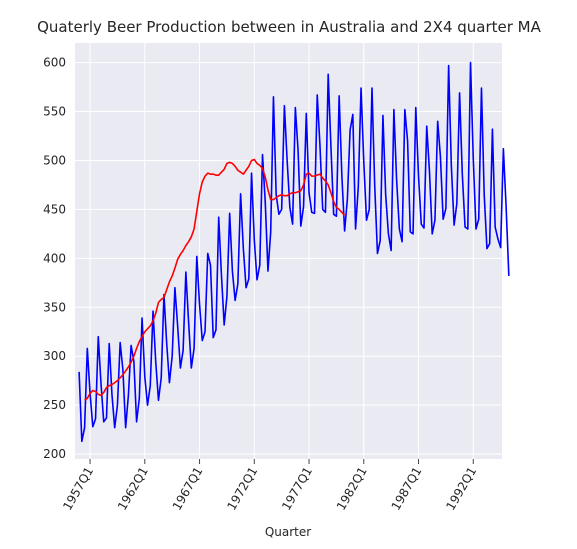 The width and height of the screenshot is (577, 549). What do you see at coordinates (54, 160) in the screenshot?
I see `y-tick-label: 500` at bounding box center [54, 160].